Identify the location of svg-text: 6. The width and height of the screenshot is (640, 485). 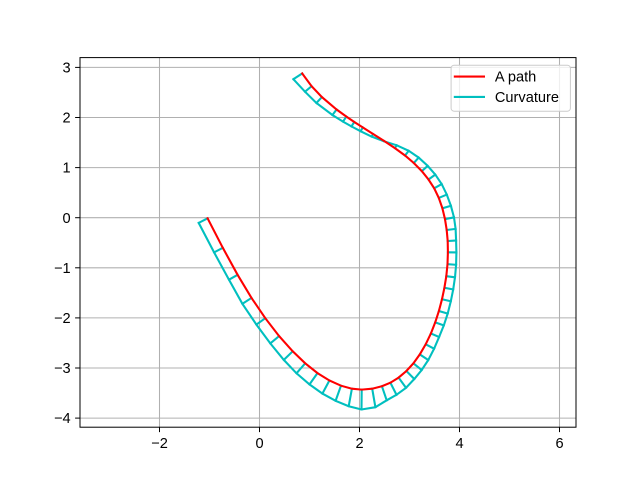
(559, 444).